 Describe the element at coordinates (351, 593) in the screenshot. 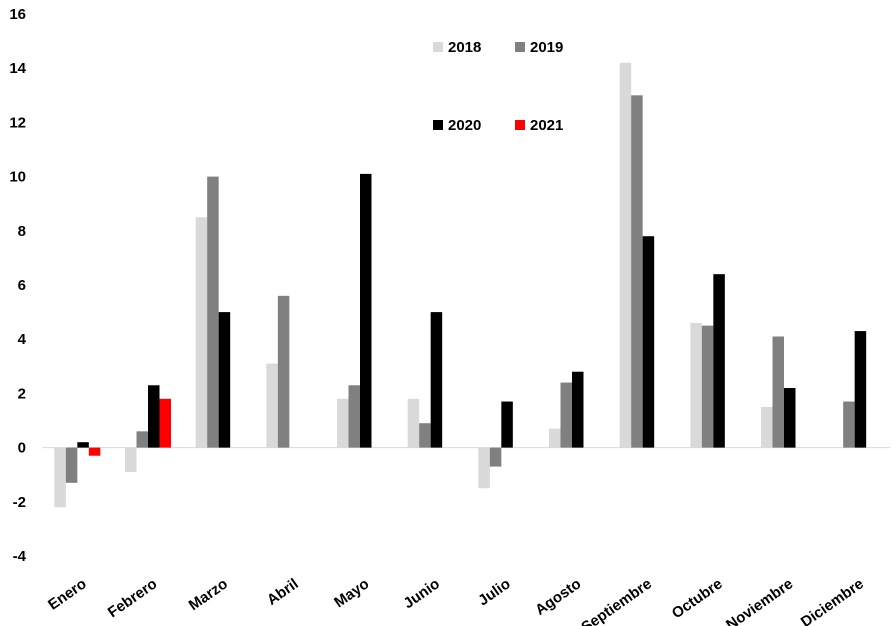

I see `x-tick-label: Mayo` at that location.